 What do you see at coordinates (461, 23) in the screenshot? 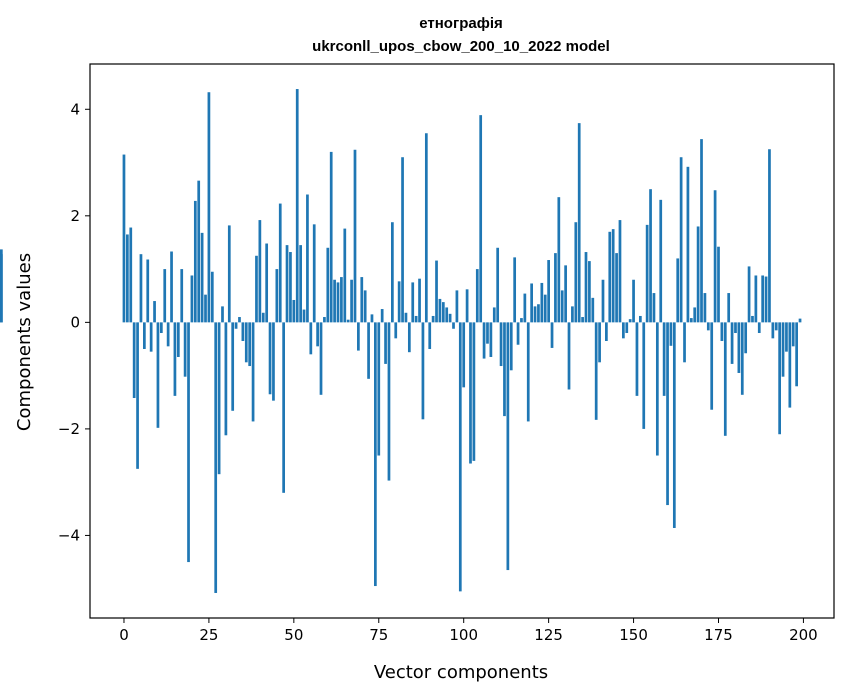
I see `chart-title: етнографія` at bounding box center [461, 23].